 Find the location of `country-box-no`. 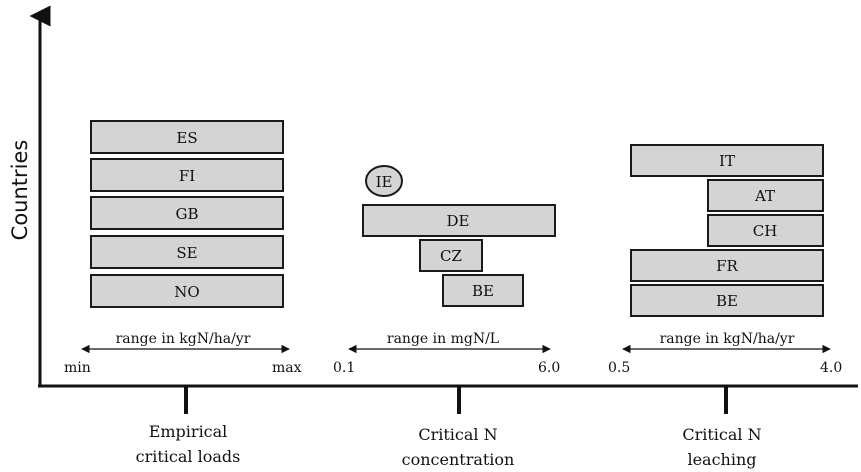

country-box-no is located at coordinates (187, 291).